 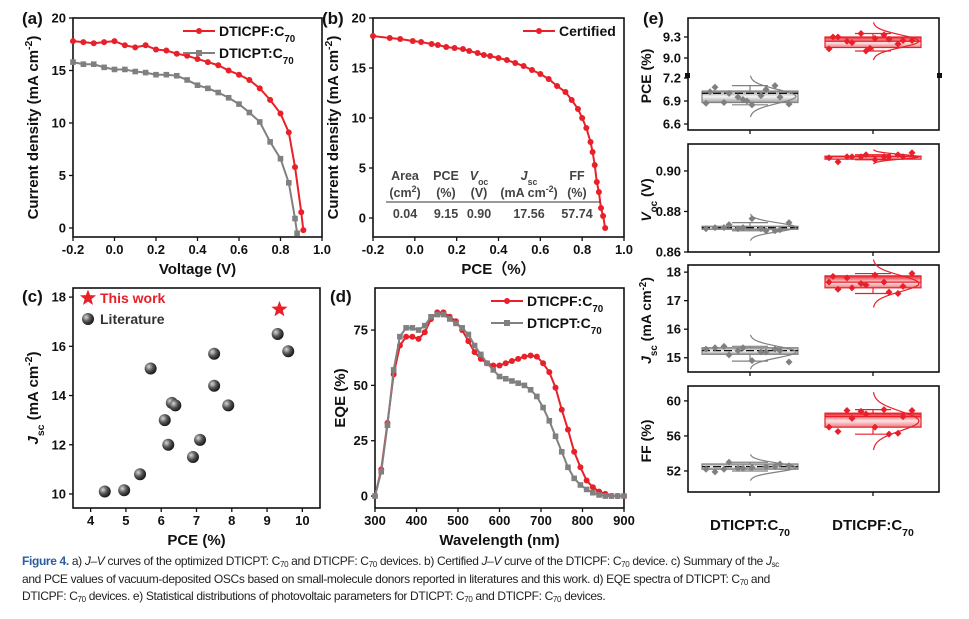 I want to click on y-tick-label: 16, so click(x=674, y=329).